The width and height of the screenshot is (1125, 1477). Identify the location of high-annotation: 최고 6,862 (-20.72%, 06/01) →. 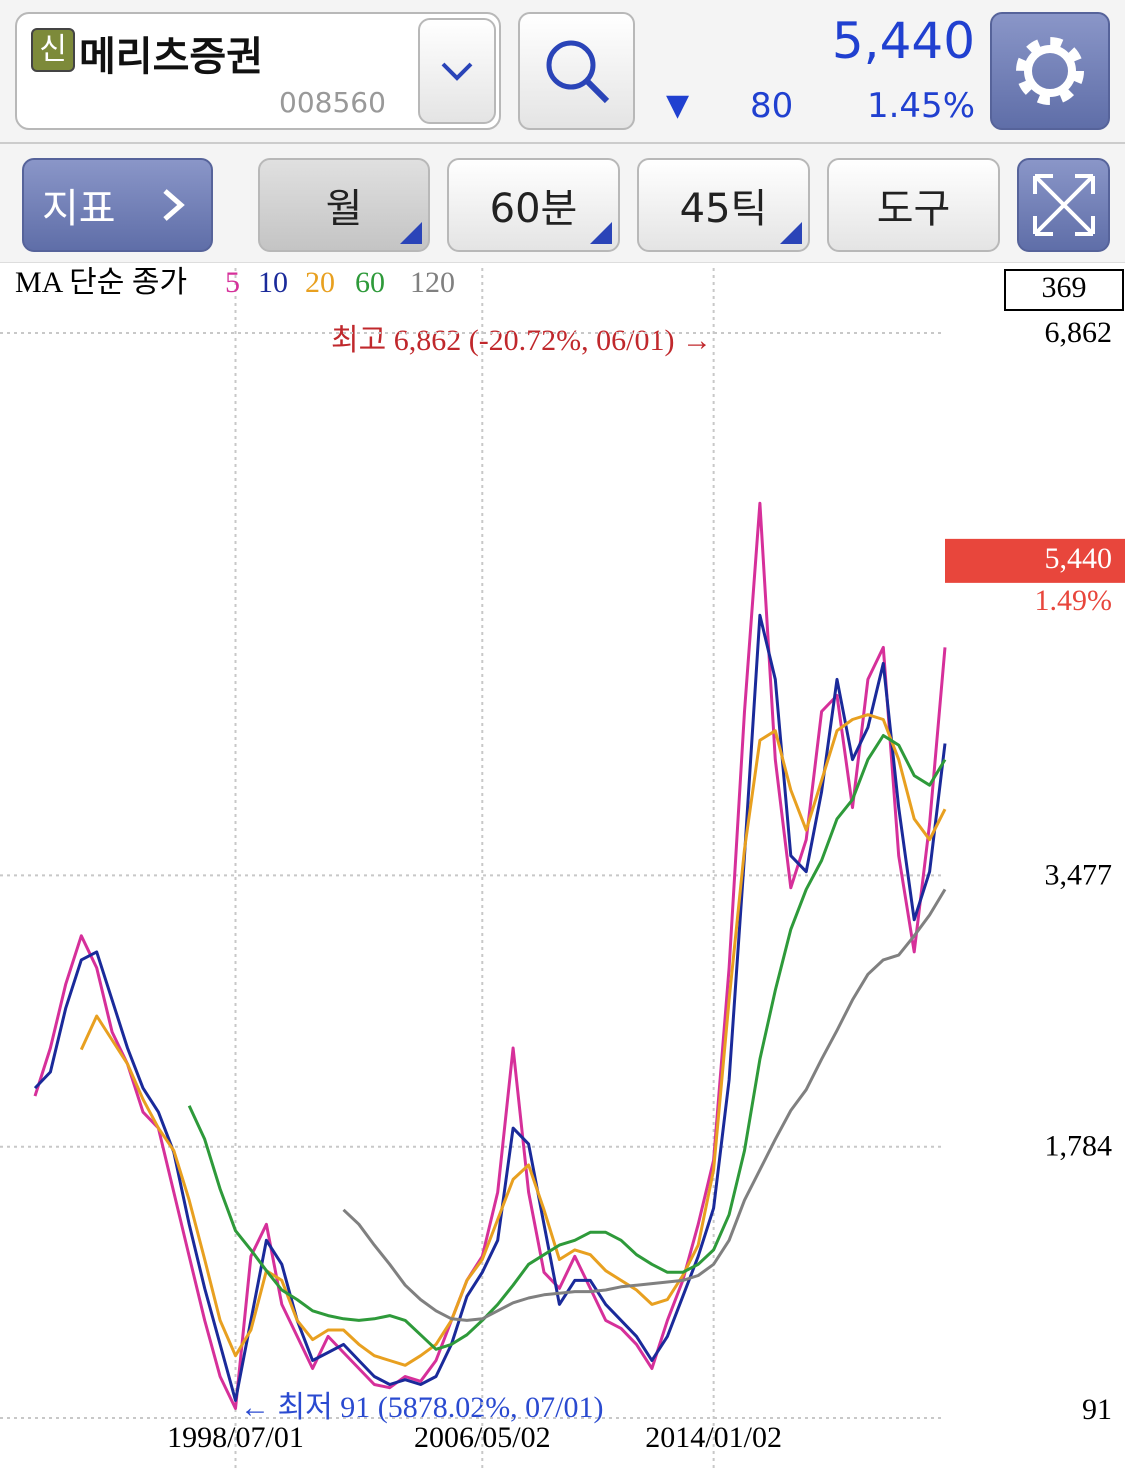
(521, 340).